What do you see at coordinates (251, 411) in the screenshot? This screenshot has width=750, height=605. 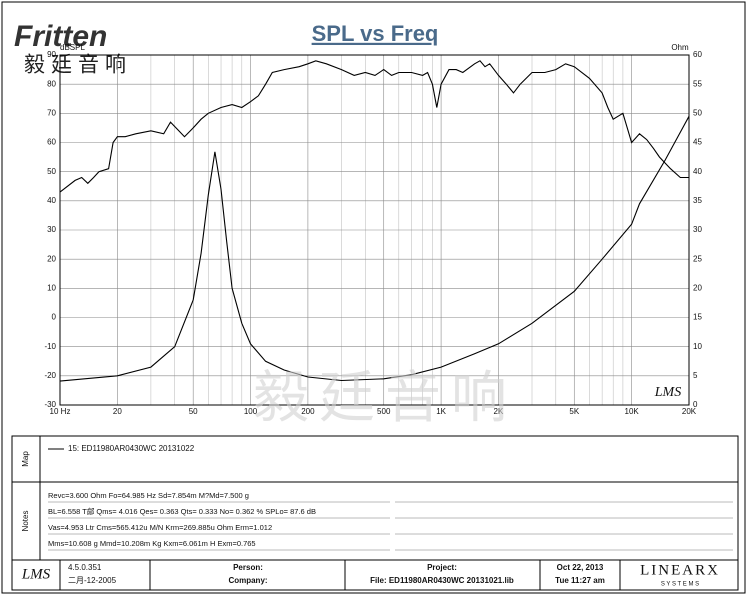 I see `x-tick-label: 100` at bounding box center [251, 411].